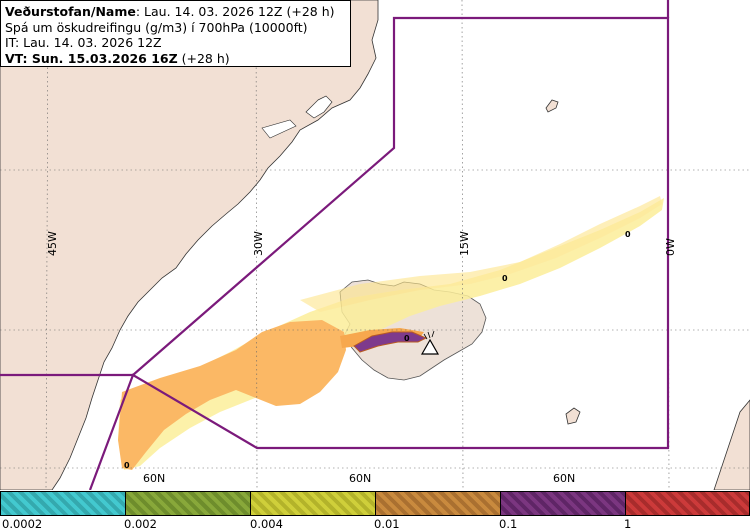 This screenshot has width=750, height=532. I want to click on meridian-label: 45W, so click(52, 243).